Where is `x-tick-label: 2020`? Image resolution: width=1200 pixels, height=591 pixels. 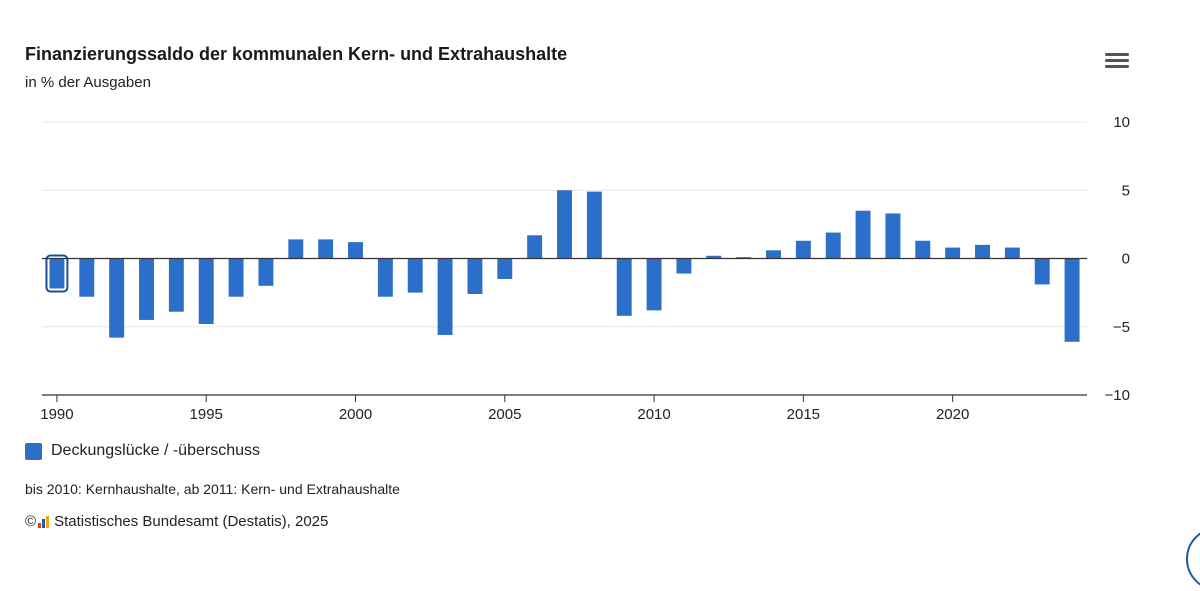
x-tick-label: 2020 is located at coordinates (952, 414).